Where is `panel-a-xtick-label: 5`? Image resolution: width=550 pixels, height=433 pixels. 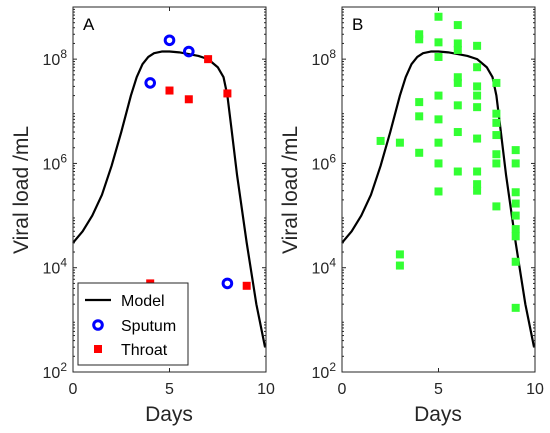 panel-a-xtick-label: 5 is located at coordinates (169, 389).